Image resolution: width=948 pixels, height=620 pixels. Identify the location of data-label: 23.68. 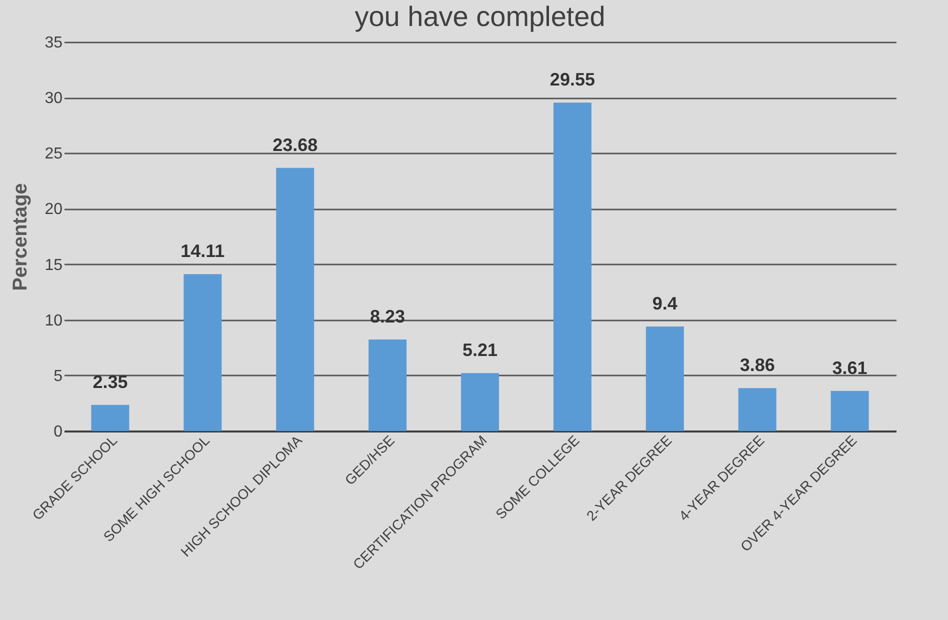
(295, 144).